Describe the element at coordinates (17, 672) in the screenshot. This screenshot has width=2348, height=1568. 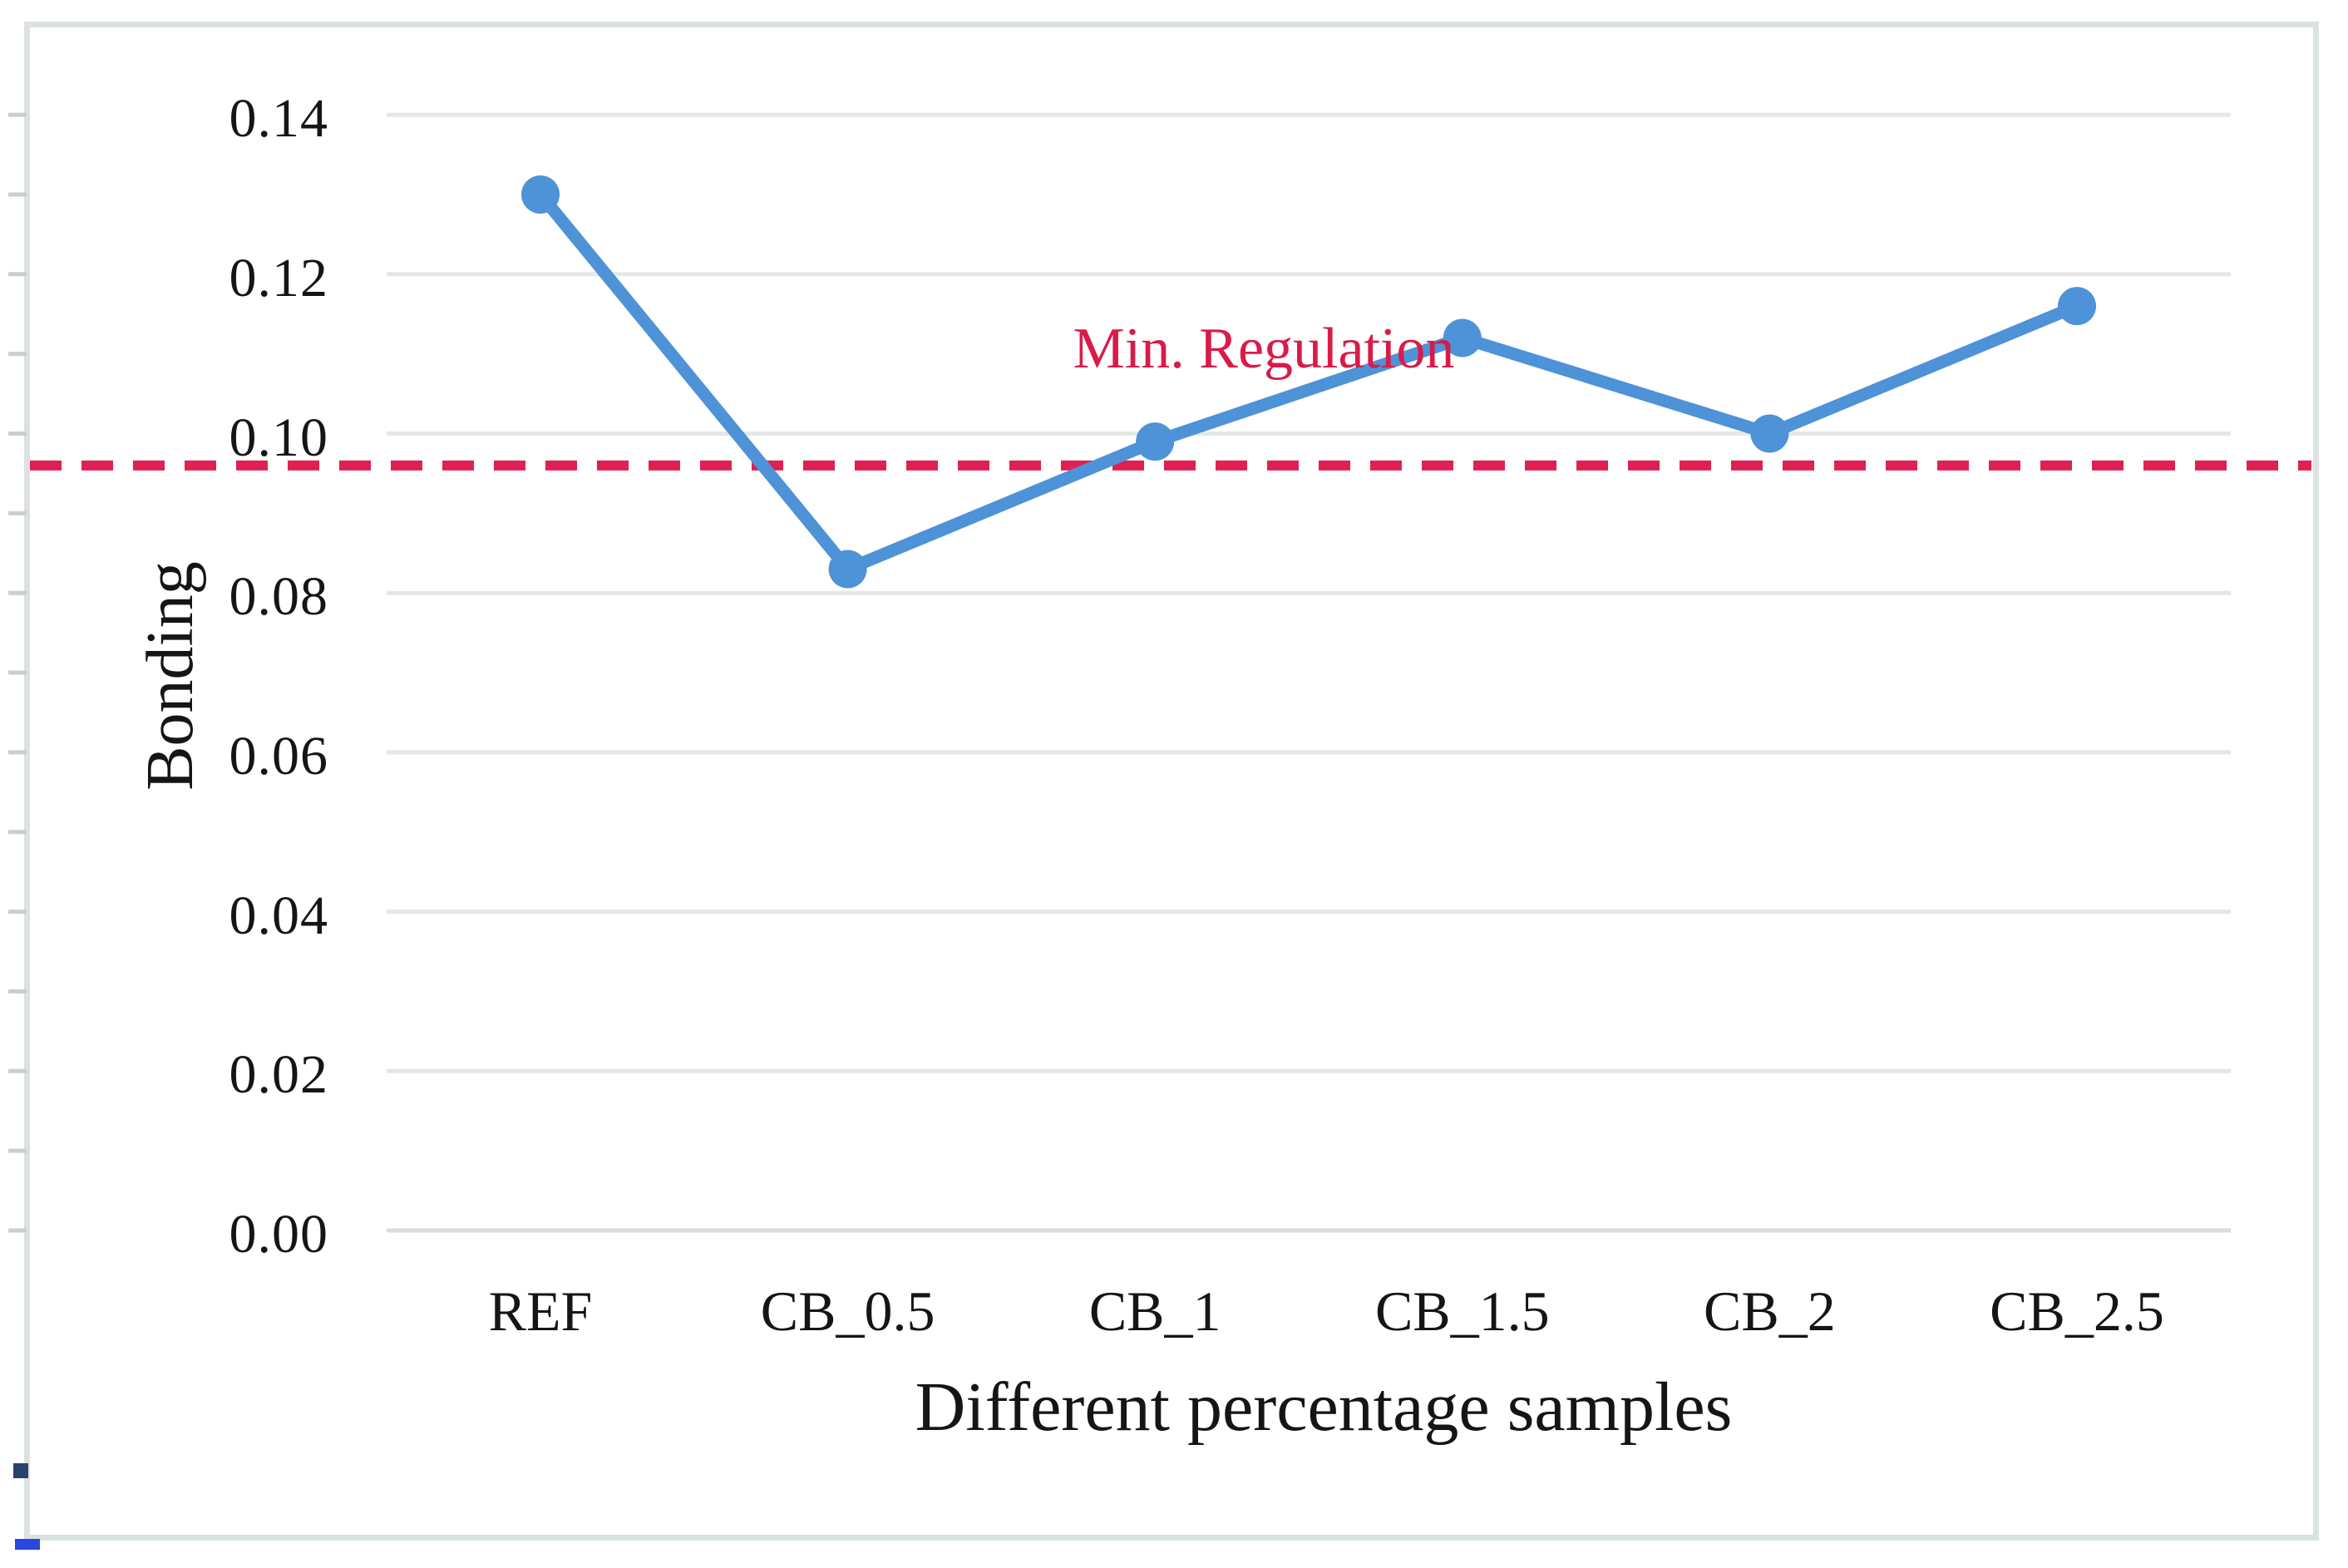
I see `y-axis-ticks` at that location.